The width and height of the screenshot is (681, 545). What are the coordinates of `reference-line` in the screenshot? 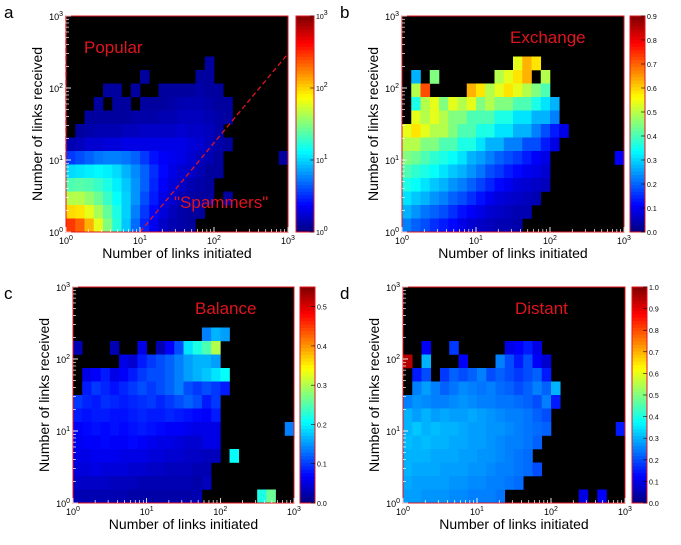 It's located at (214, 143).